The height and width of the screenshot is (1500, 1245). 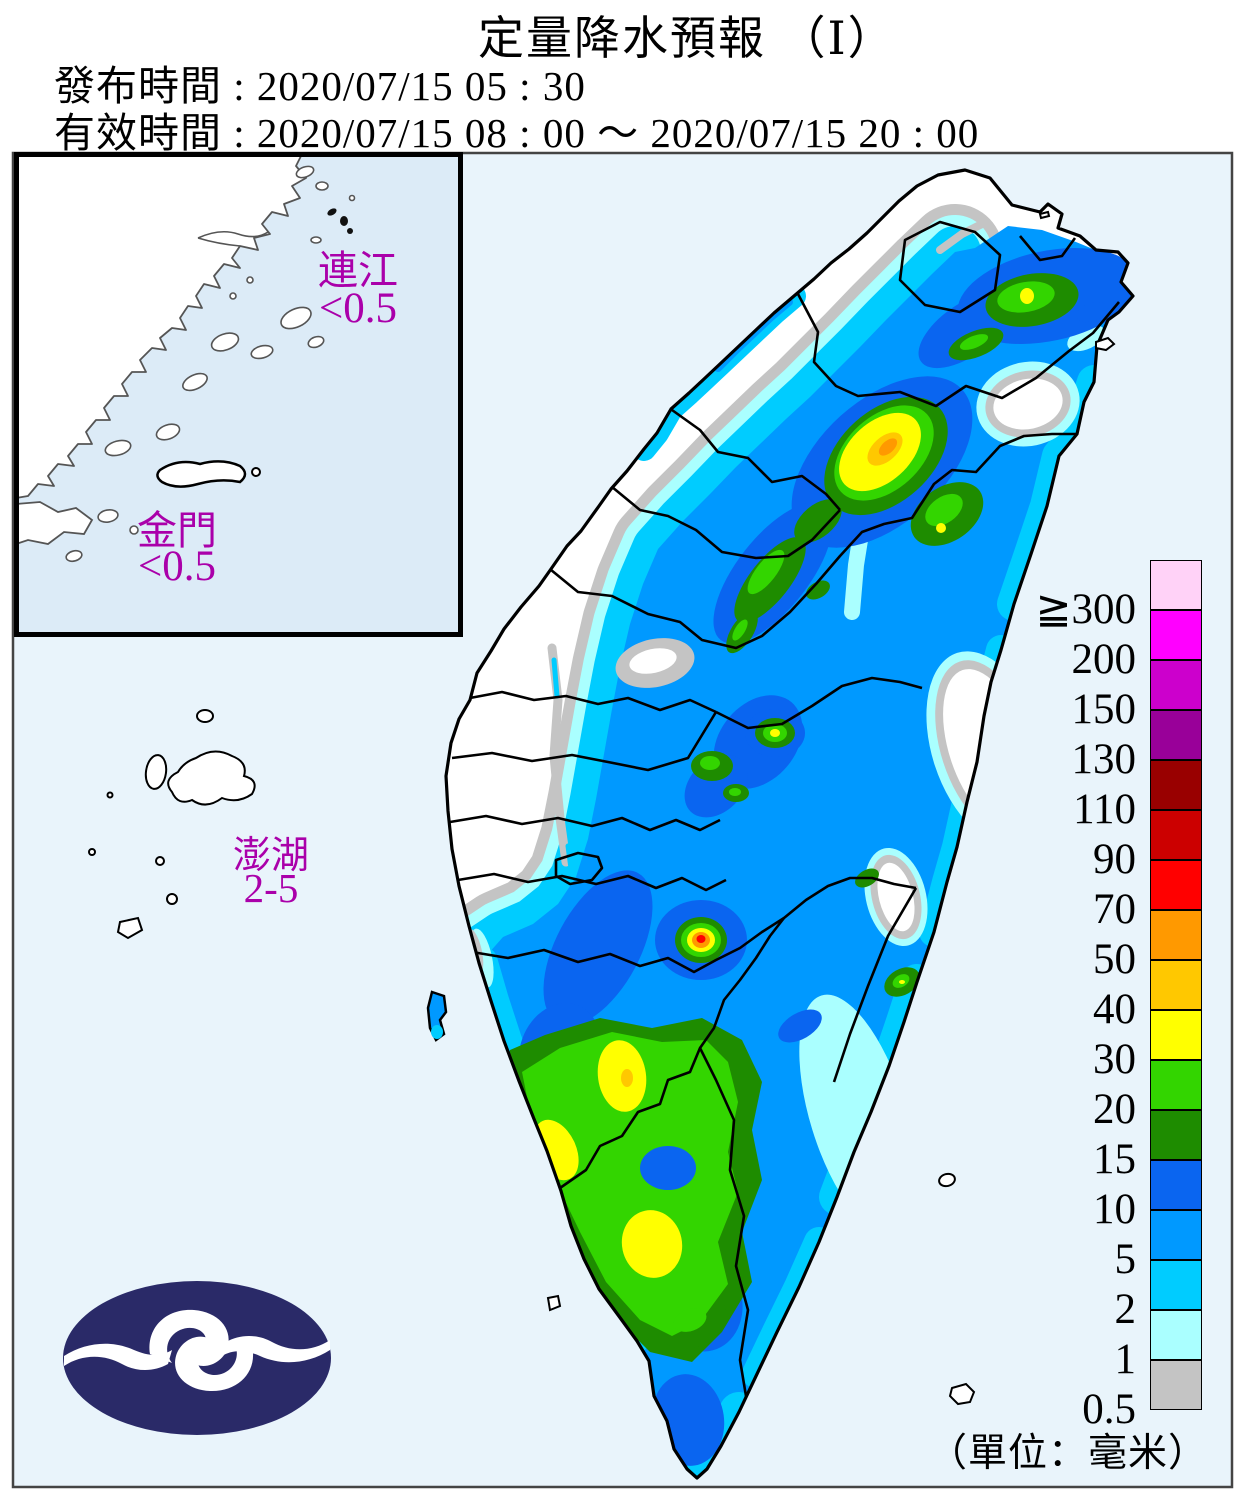 I want to click on issue-time: 發布時間 : 2020/07/15 05 : 30, so click(x=320, y=86).